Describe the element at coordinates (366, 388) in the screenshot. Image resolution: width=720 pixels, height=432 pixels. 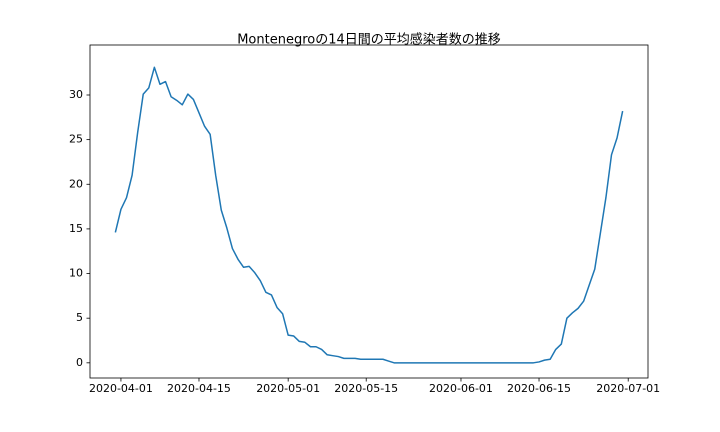
I see `x-tick-label: 2020-05-15` at that location.